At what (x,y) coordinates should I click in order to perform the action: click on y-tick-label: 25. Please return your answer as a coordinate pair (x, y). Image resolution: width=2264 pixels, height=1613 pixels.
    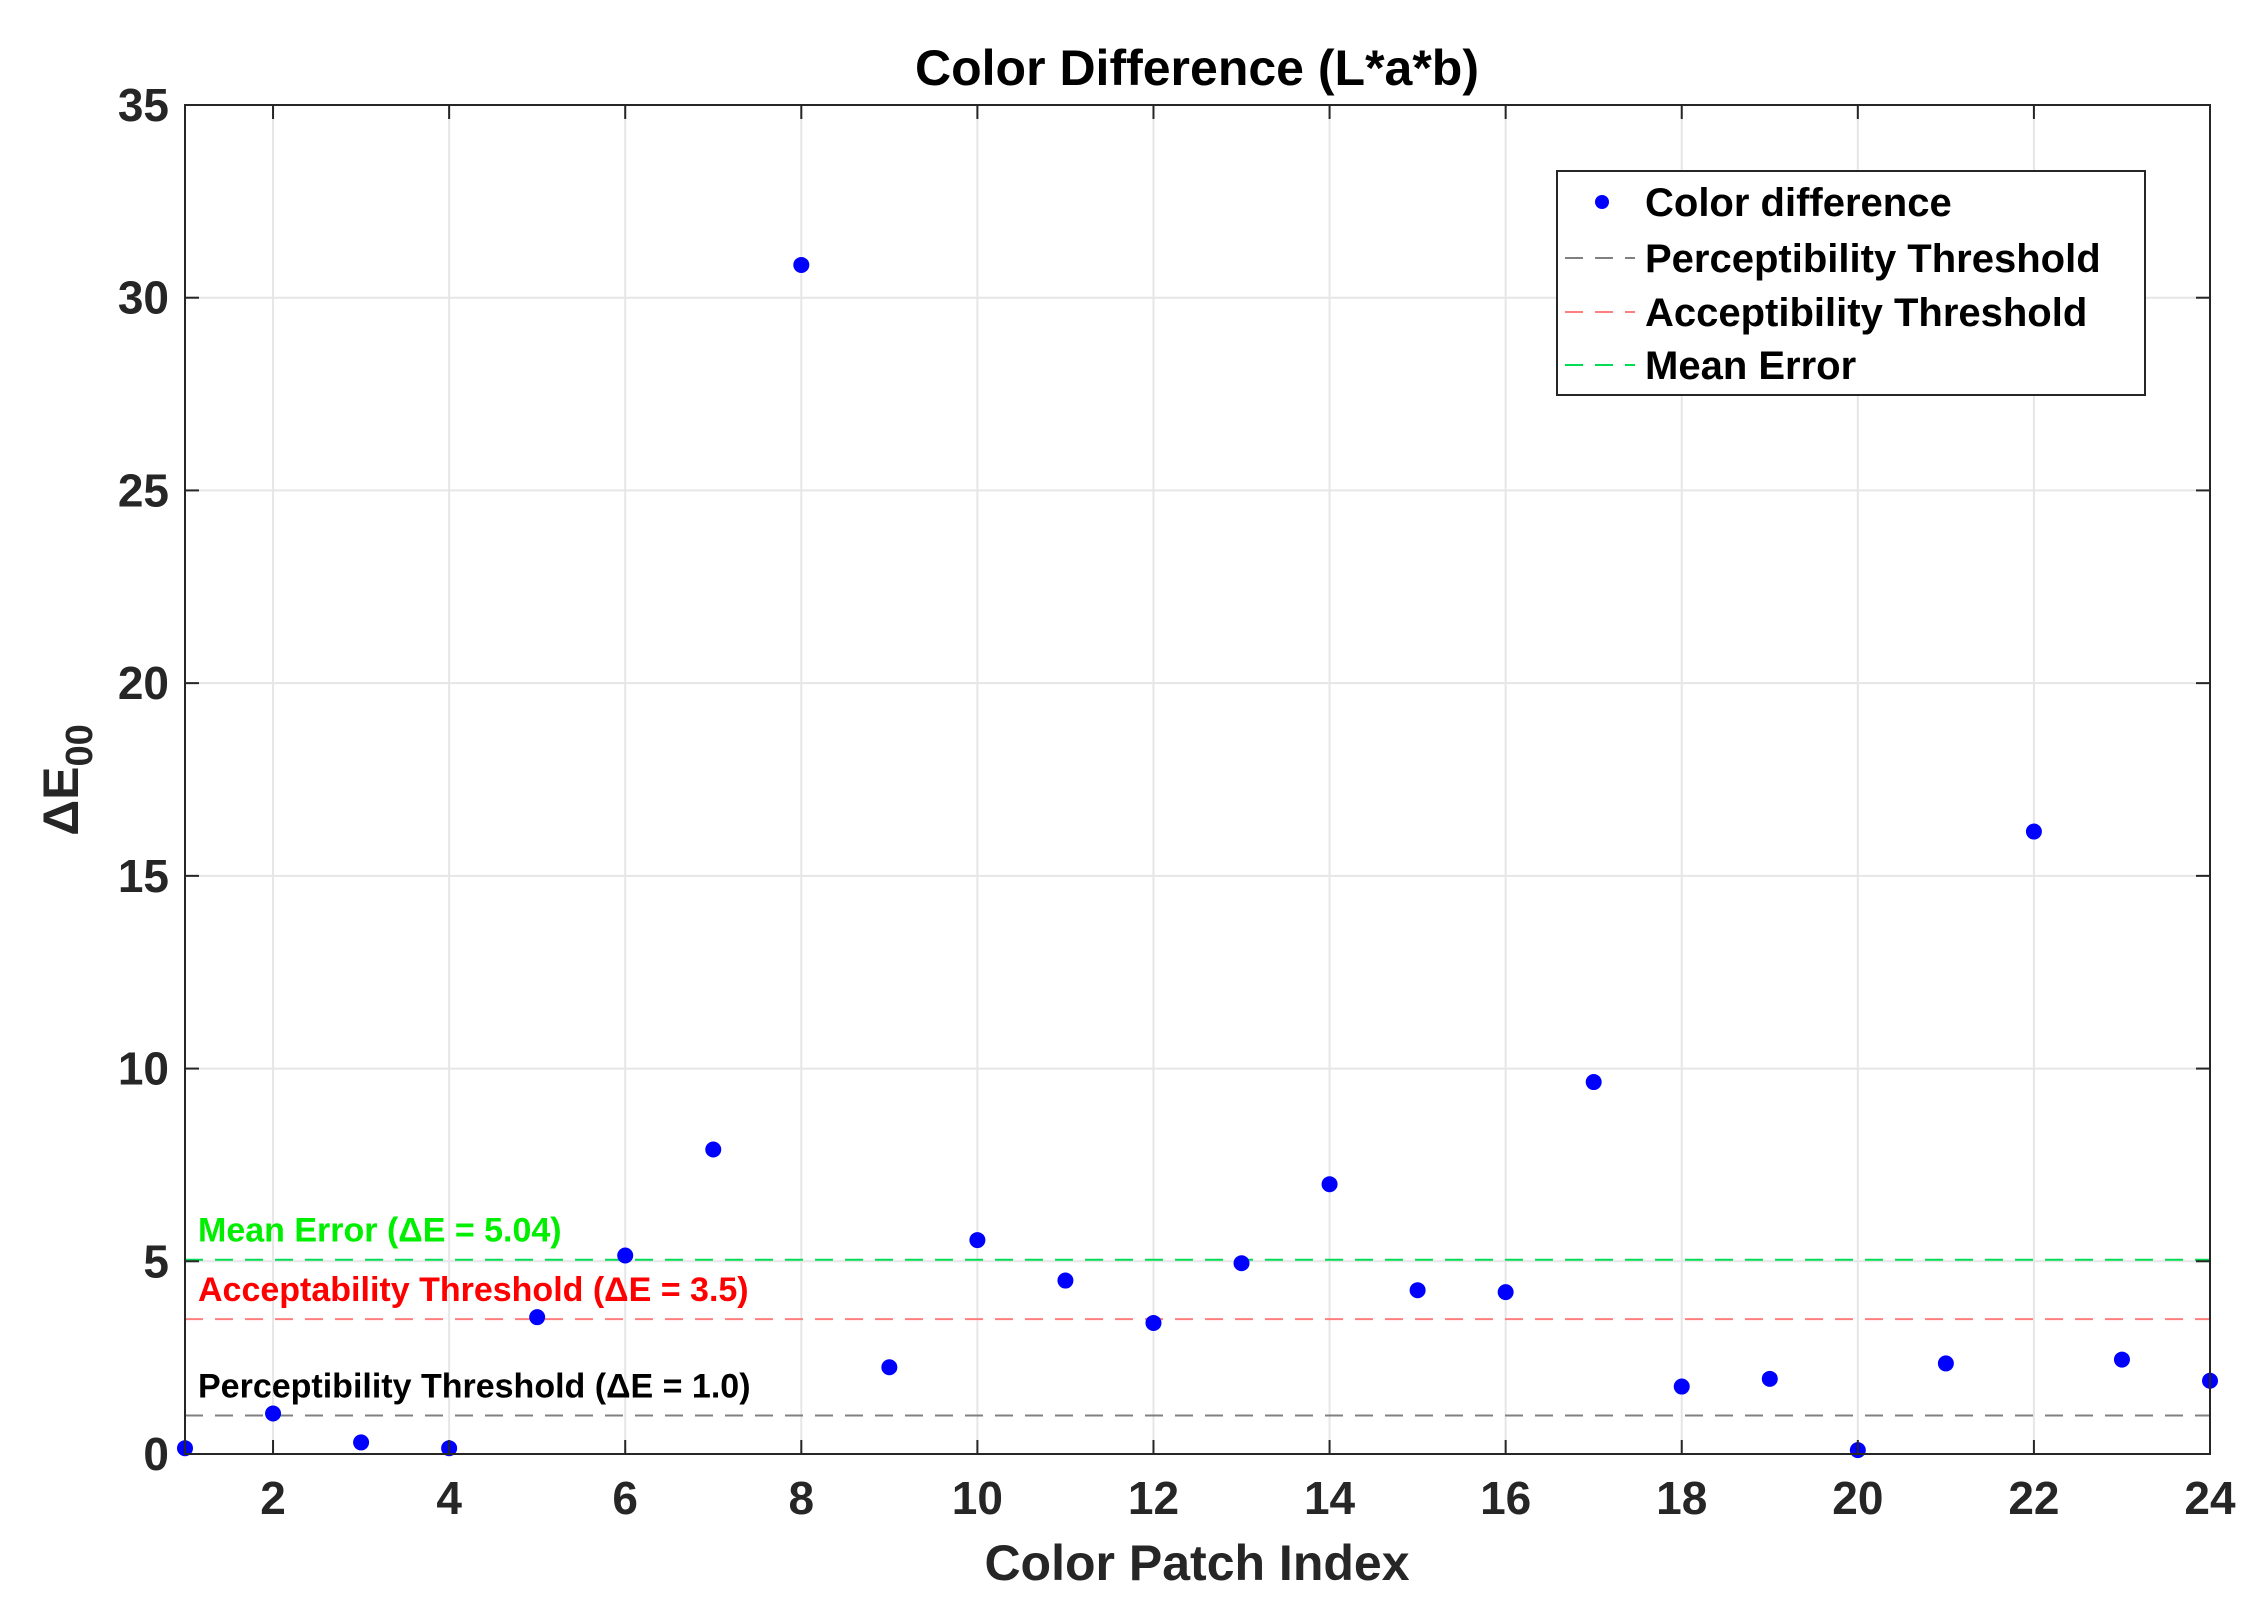
    Looking at the image, I should click on (143, 490).